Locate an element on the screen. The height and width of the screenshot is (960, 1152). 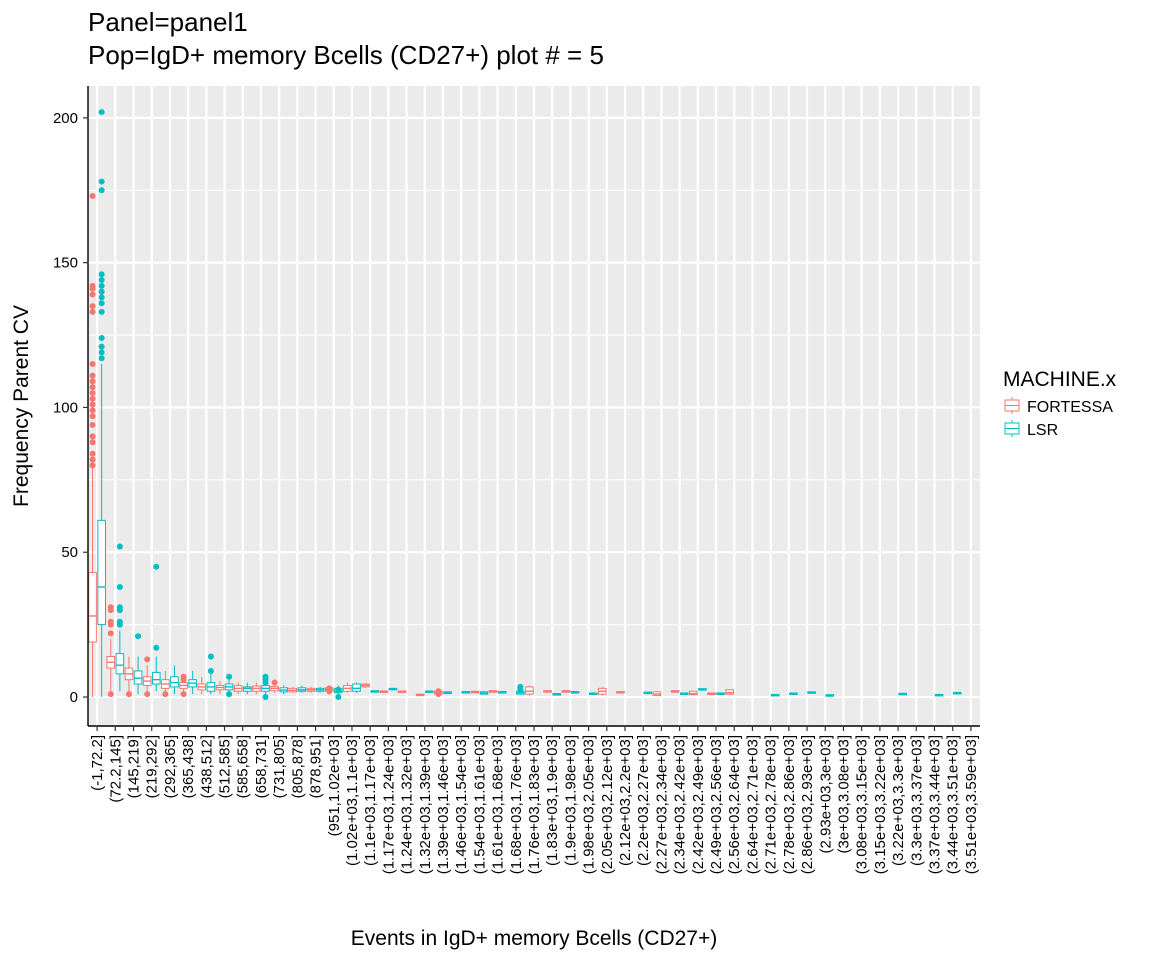
x-tick-label: (1.32e+03,1.39e+03] is located at coordinates (425, 804).